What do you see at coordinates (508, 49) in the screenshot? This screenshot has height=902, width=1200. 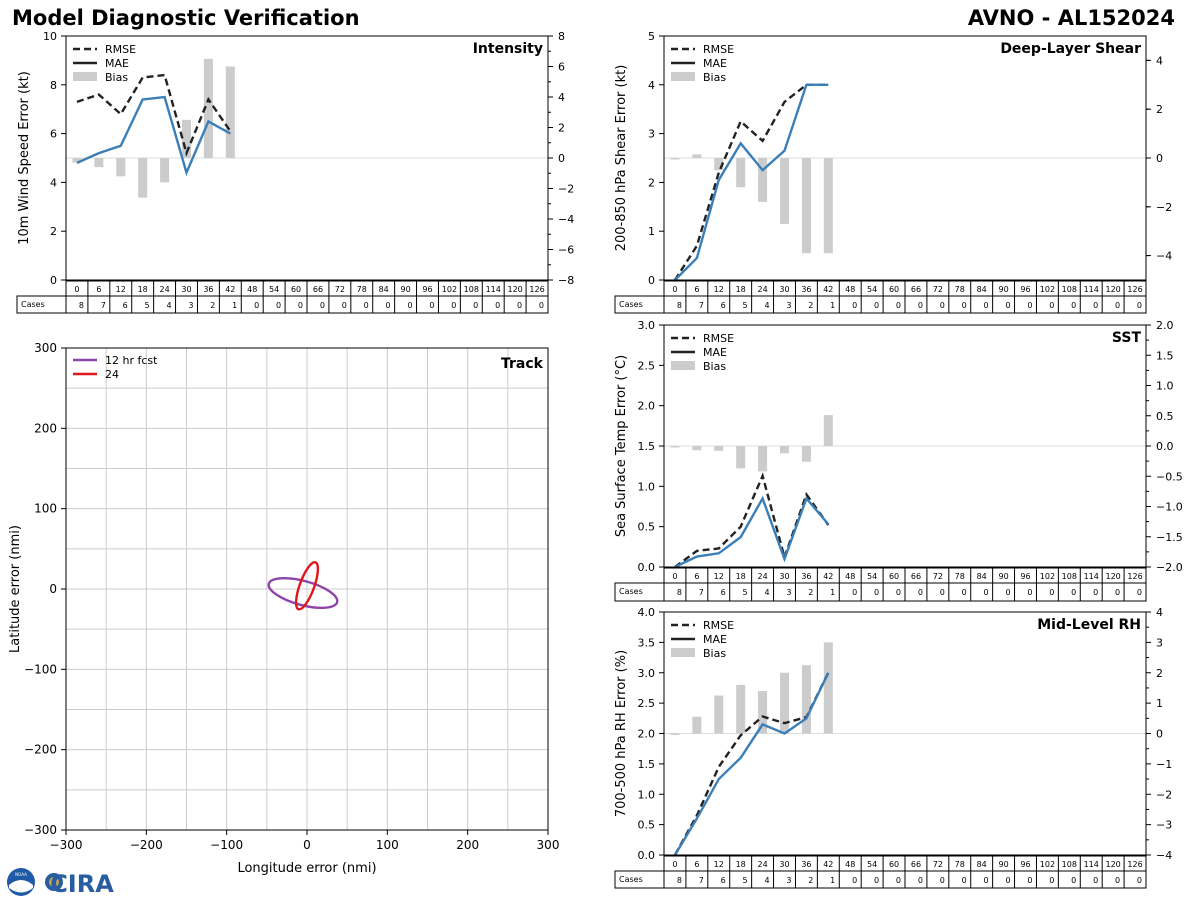 I see `panel-title: Intensity` at bounding box center [508, 49].